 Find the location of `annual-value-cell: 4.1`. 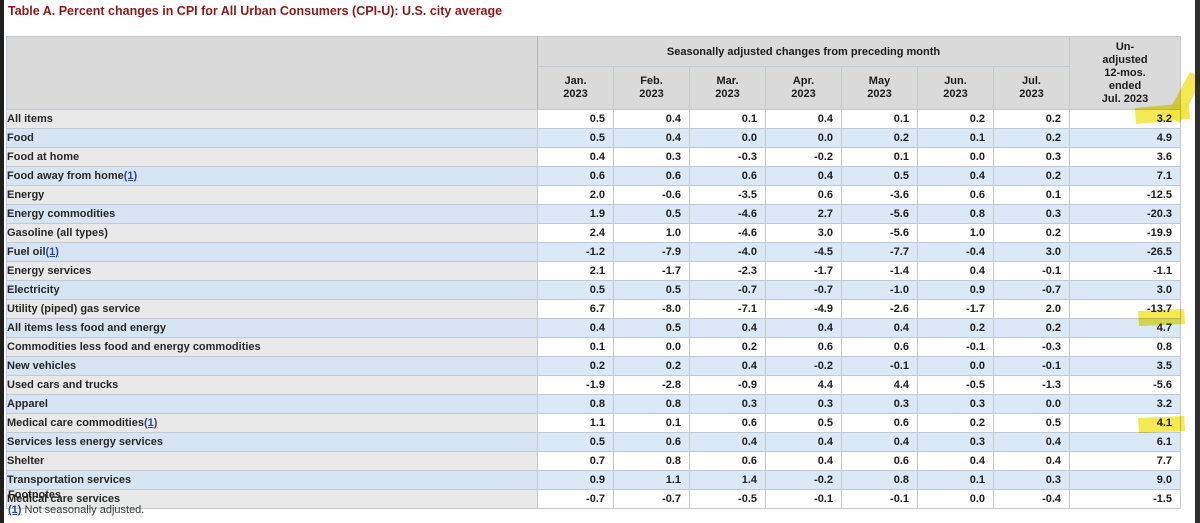

annual-value-cell: 4.1 is located at coordinates (1125, 423).